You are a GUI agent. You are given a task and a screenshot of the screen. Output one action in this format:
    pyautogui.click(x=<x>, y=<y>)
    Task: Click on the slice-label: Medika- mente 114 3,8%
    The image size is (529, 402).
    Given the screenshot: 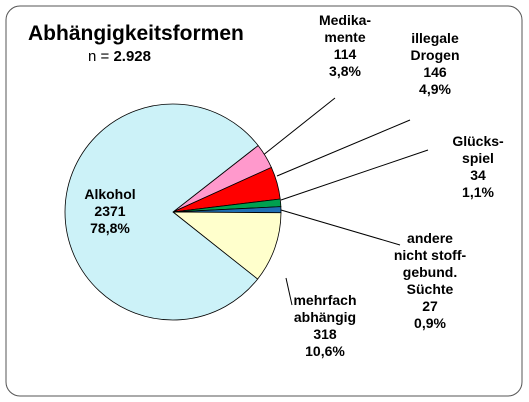 What is the action you would take?
    pyautogui.click(x=345, y=46)
    